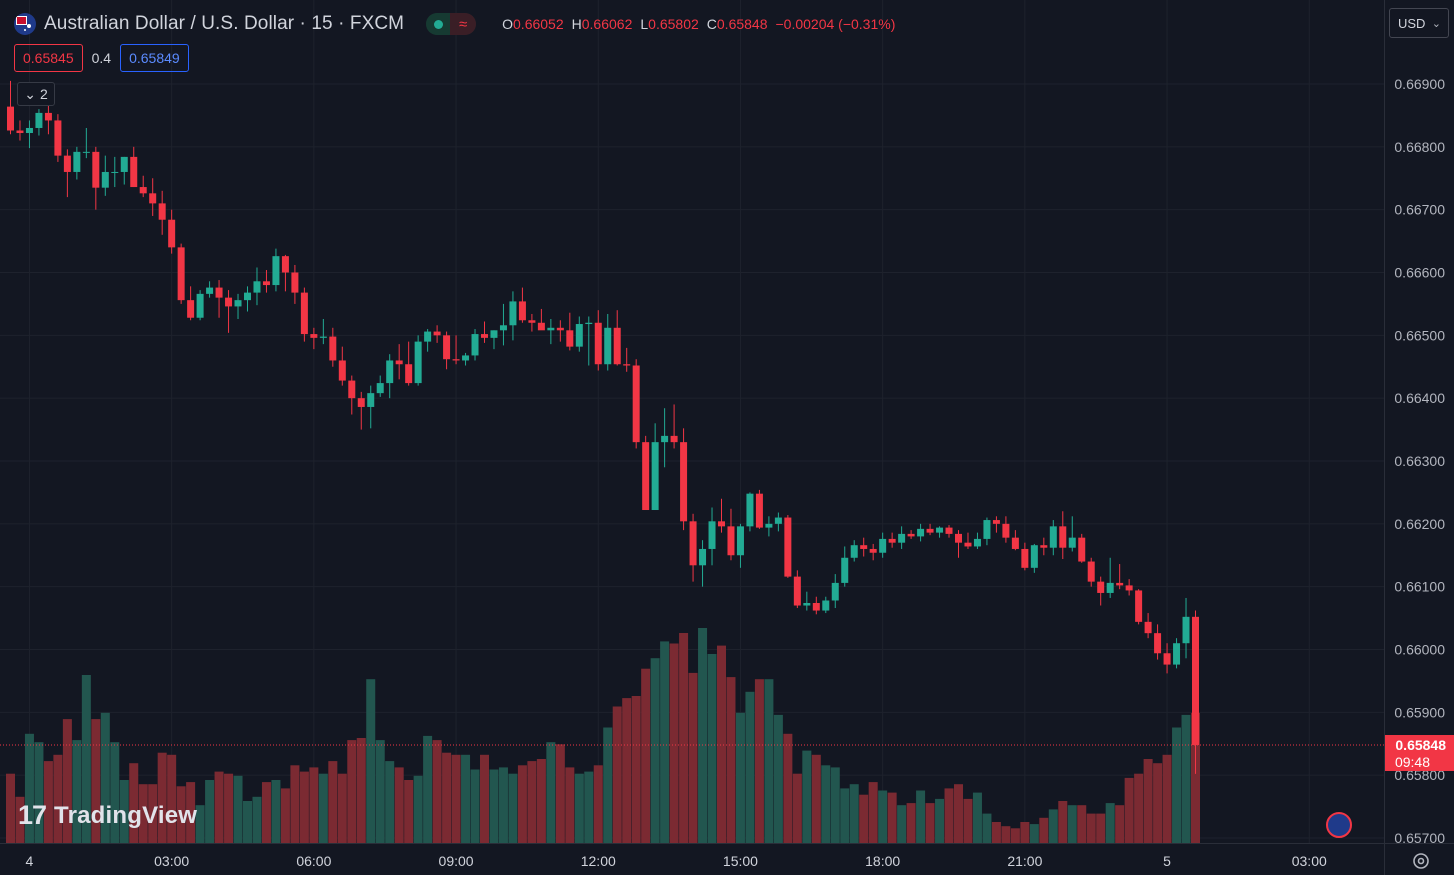  I want to click on buy-ask-button: 0.65849, so click(154, 58).